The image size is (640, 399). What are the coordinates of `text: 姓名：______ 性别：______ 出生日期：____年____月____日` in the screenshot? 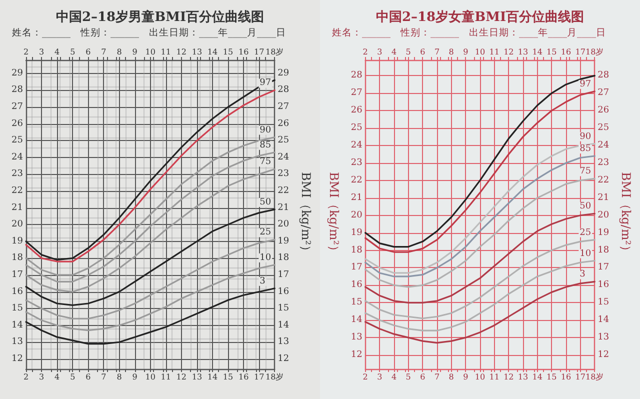 It's located at (469, 32).